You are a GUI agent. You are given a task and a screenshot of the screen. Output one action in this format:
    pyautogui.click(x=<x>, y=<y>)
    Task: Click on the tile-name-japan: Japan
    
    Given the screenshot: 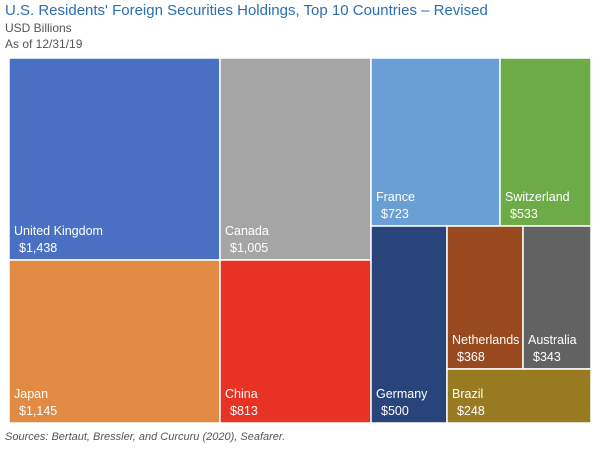 What is the action you would take?
    pyautogui.click(x=31, y=394)
    